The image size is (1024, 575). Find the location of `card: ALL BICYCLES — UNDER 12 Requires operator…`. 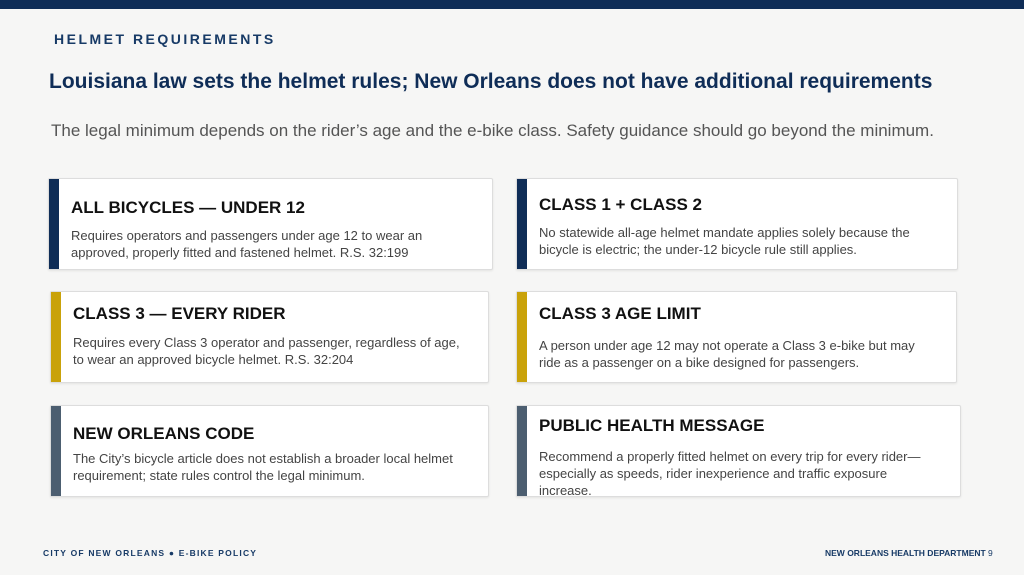

card: ALL BICYCLES — UNDER 12 Requires operator… is located at coordinates (270, 224).